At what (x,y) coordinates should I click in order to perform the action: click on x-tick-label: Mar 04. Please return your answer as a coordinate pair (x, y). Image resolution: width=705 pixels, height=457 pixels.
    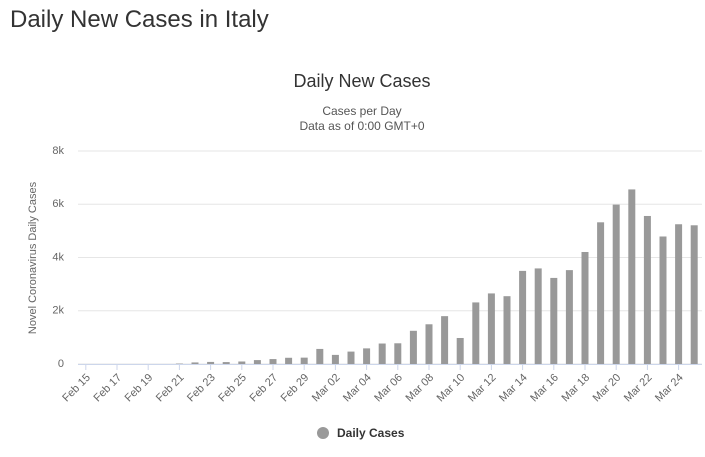
    Looking at the image, I should click on (357, 388).